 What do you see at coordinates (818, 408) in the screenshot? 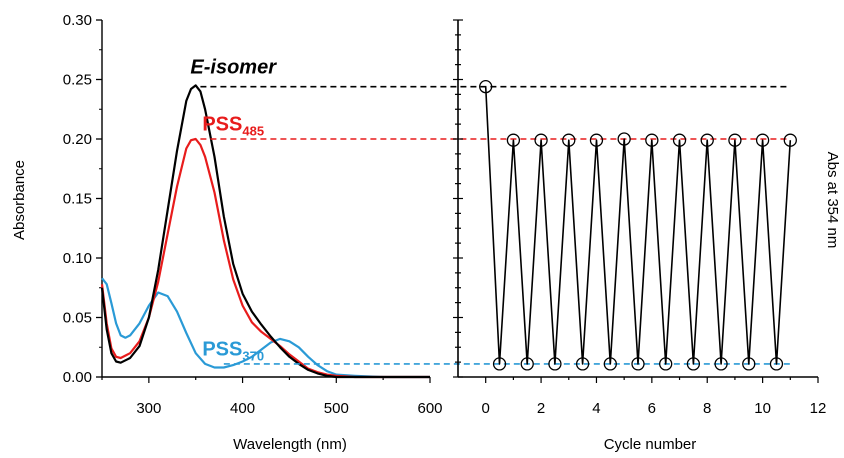
I see `right-x-tick-label: 12` at bounding box center [818, 408].